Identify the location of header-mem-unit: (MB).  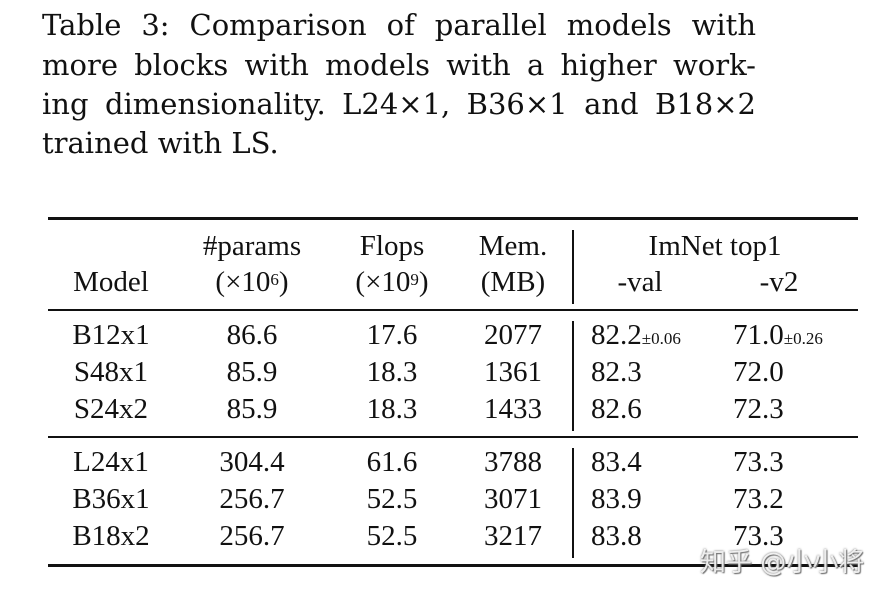
(513, 282).